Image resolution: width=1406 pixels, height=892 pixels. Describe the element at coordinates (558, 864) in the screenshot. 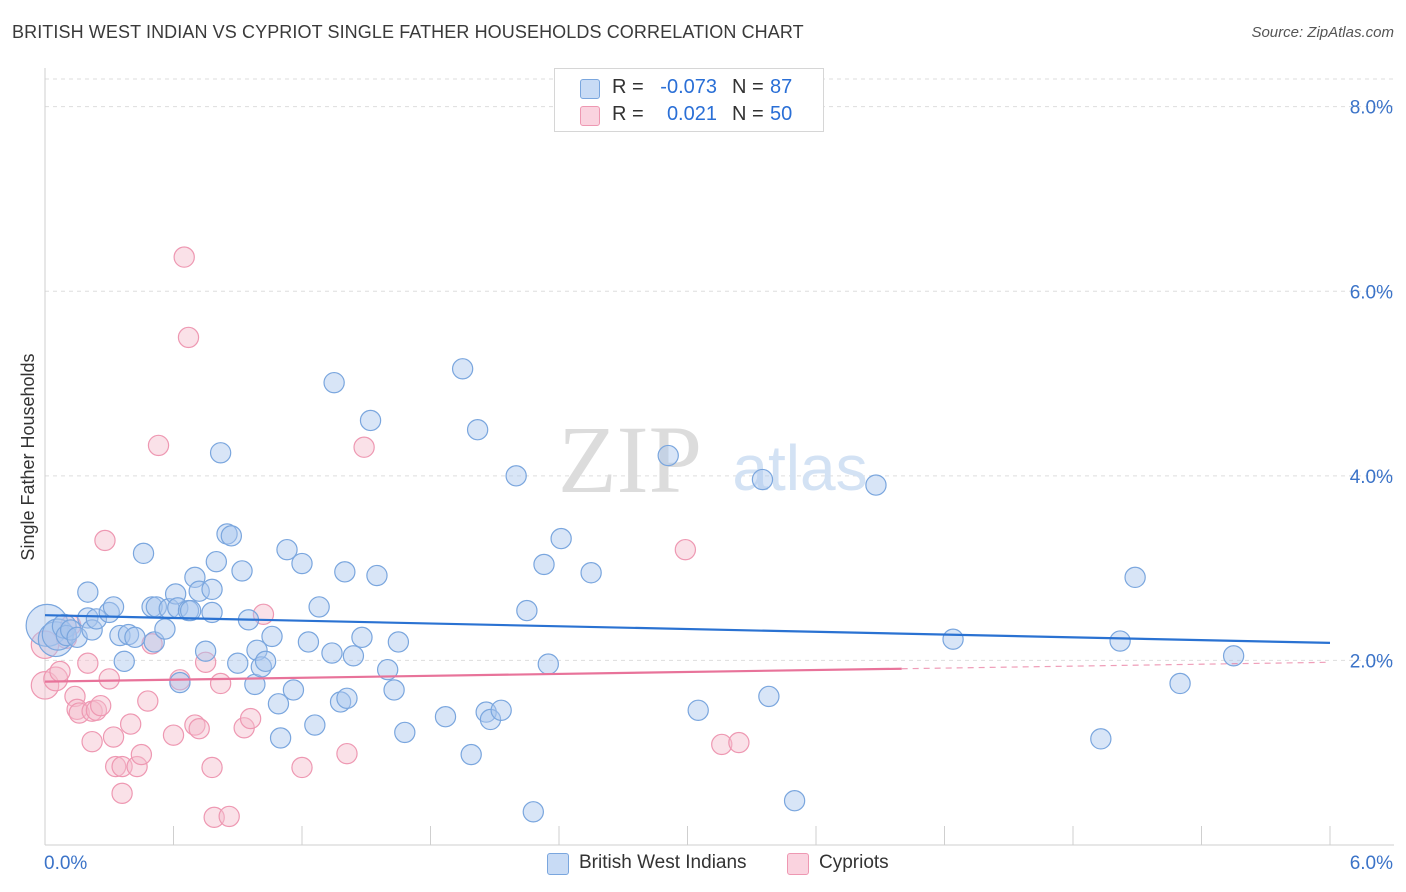

I see `series-swatch-blue` at that location.